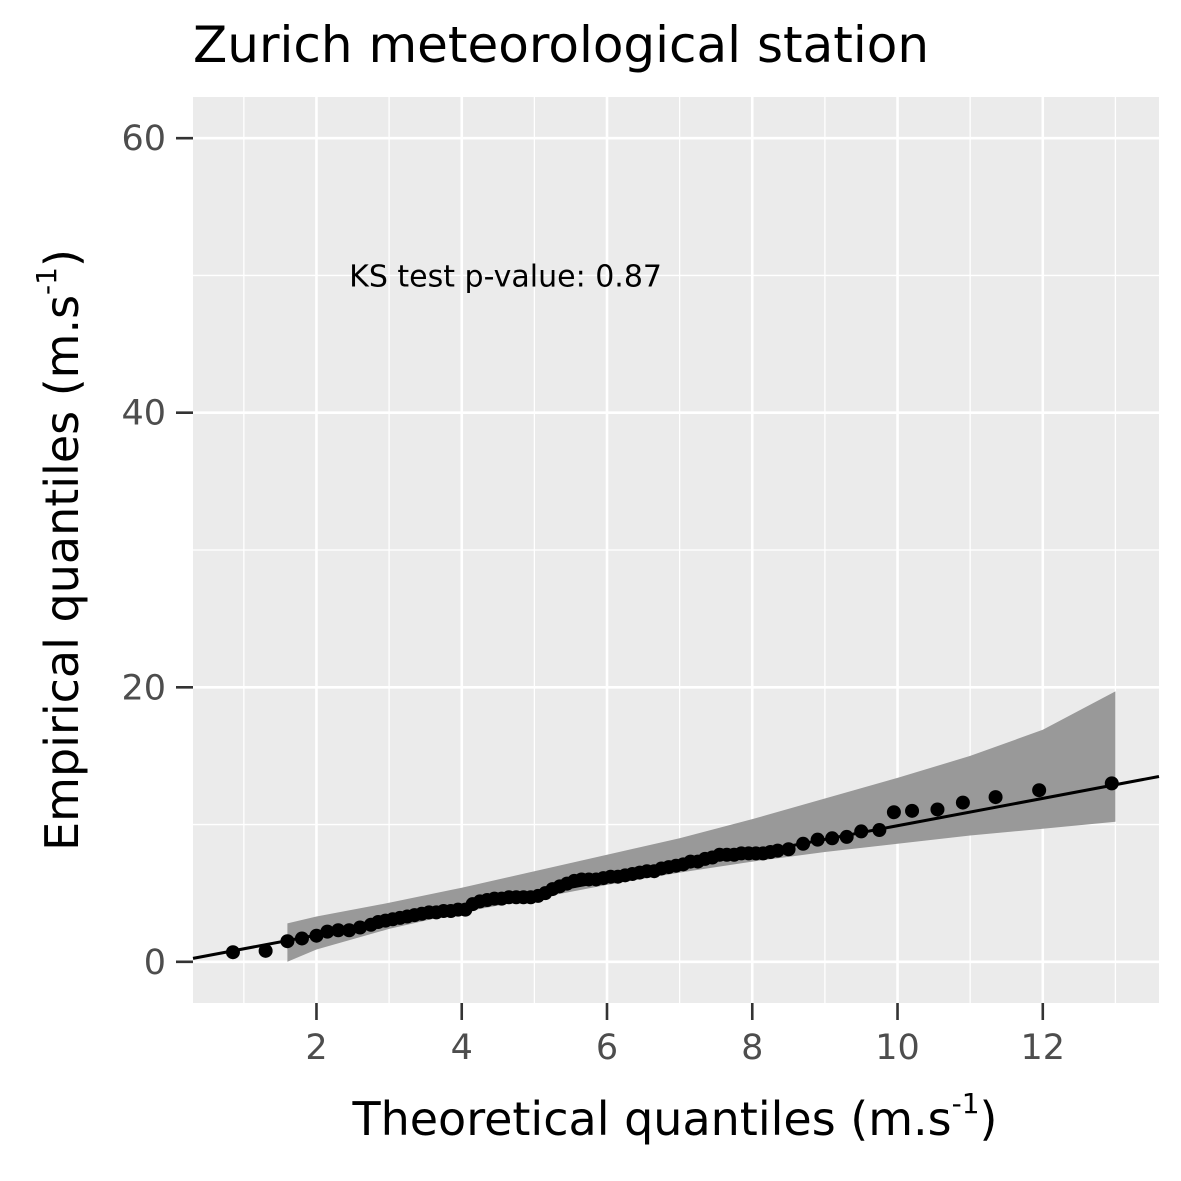 Image resolution: width=1181 pixels, height=1181 pixels. Describe the element at coordinates (672, 868) in the screenshot. I see `data-points` at that location.